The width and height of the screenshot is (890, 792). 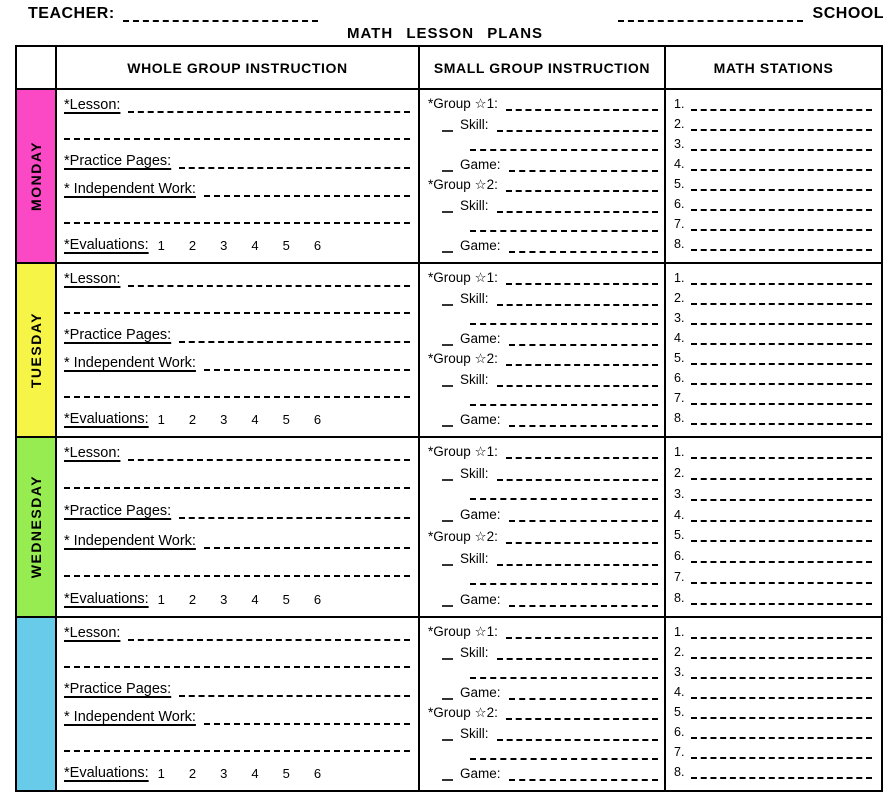 I want to click on day-color-strip: WEDNESDAY, so click(x=37, y=527).